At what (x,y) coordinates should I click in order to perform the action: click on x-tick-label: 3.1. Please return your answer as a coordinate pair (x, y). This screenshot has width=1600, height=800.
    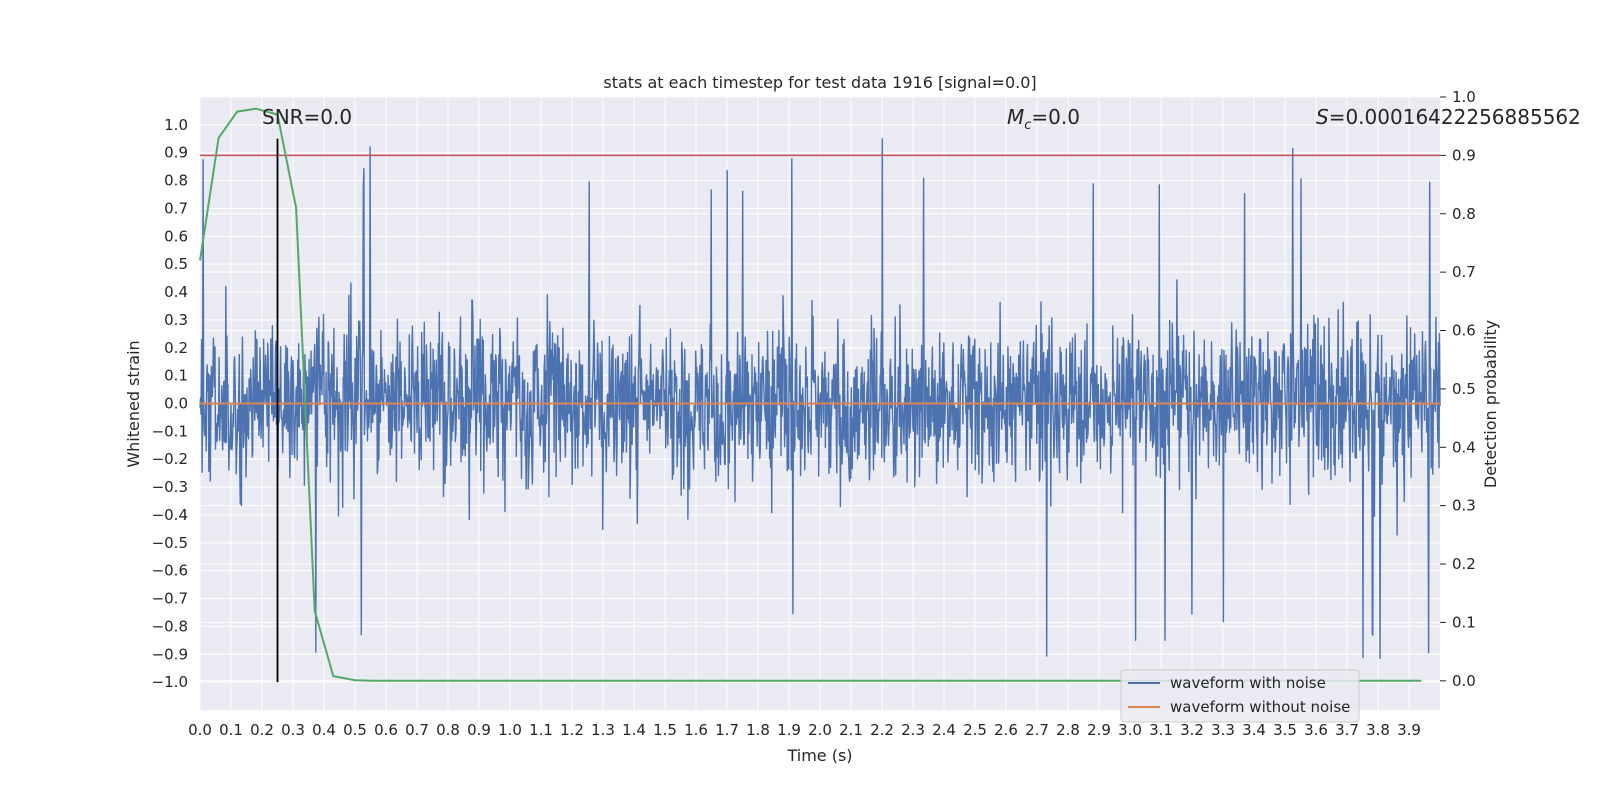
    Looking at the image, I should click on (1161, 730).